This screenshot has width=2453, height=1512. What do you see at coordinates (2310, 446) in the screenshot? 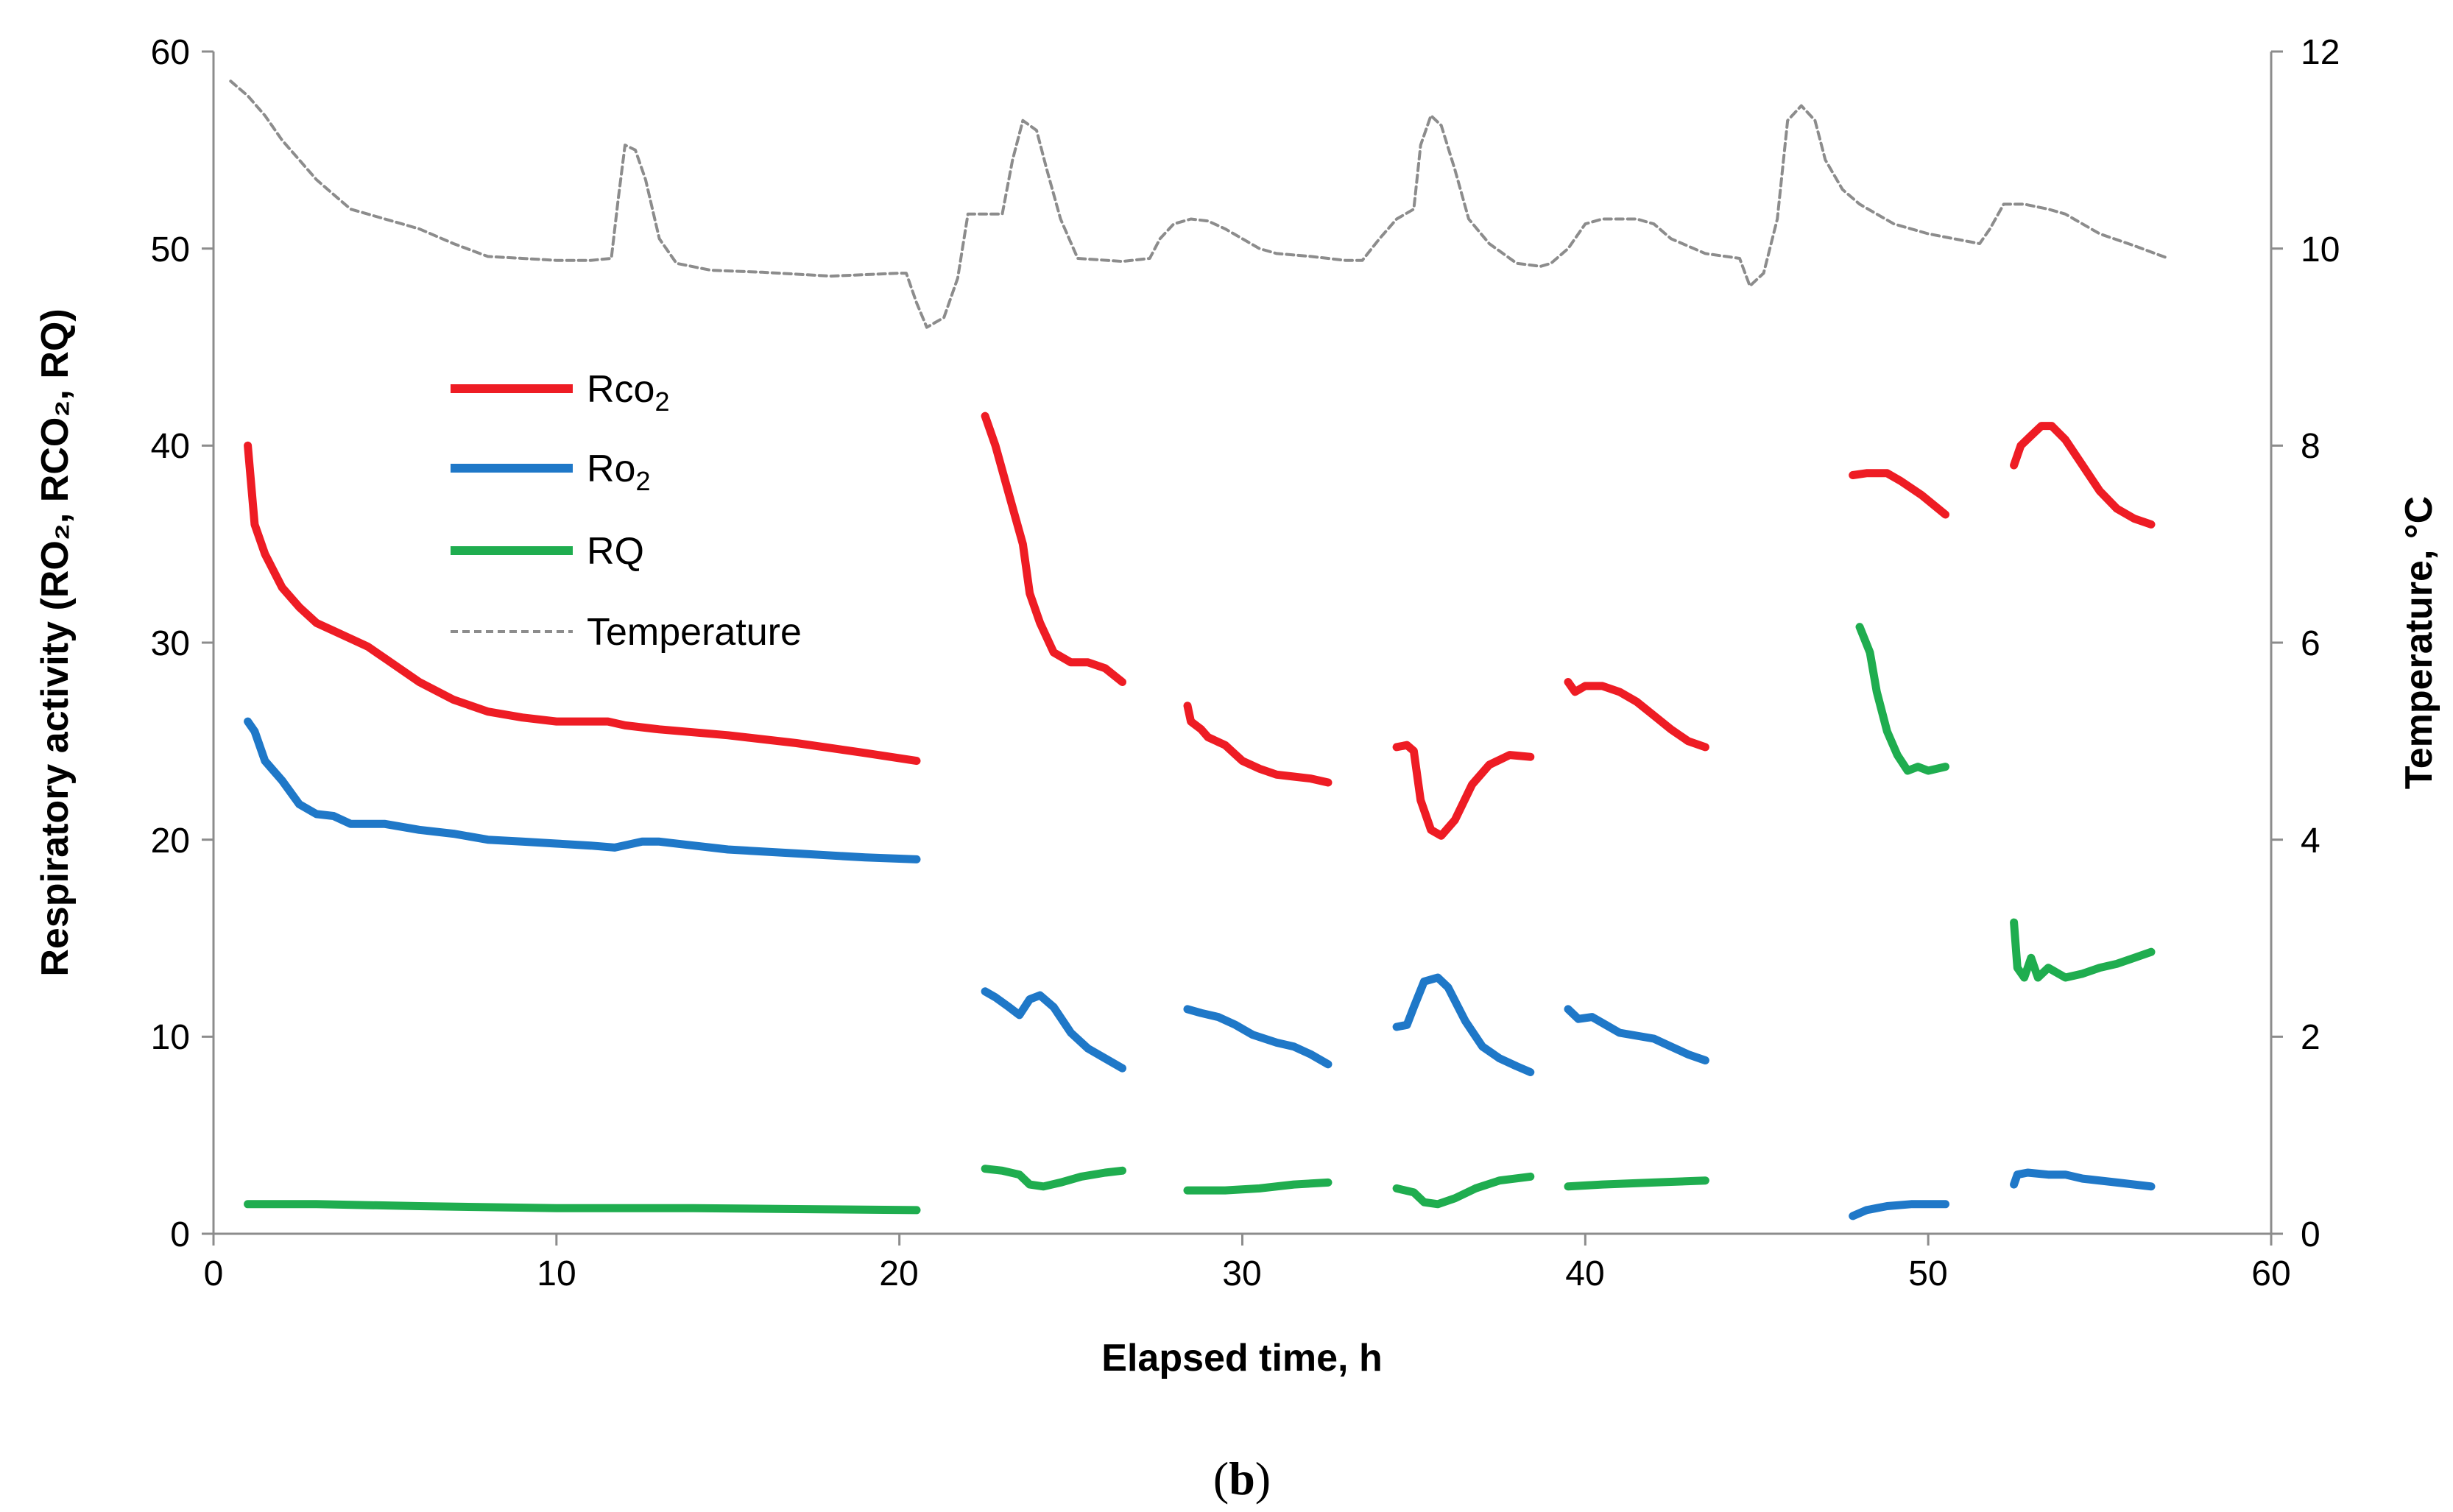
I see `y-tick-label-right: 8` at bounding box center [2310, 446].